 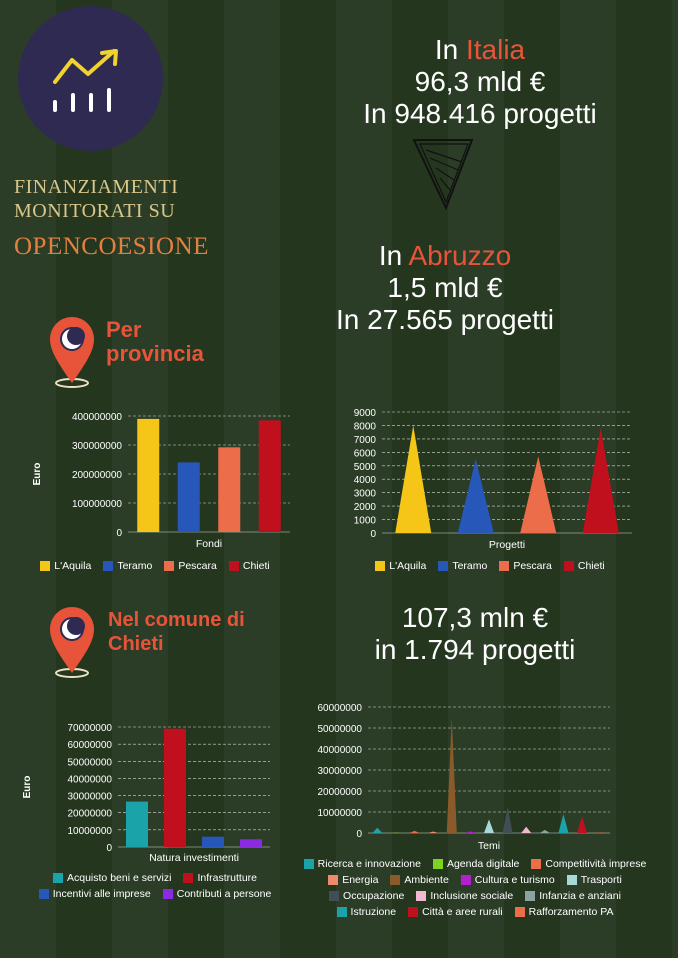 What do you see at coordinates (426, 880) in the screenshot?
I see `legend-label: Ambiente` at bounding box center [426, 880].